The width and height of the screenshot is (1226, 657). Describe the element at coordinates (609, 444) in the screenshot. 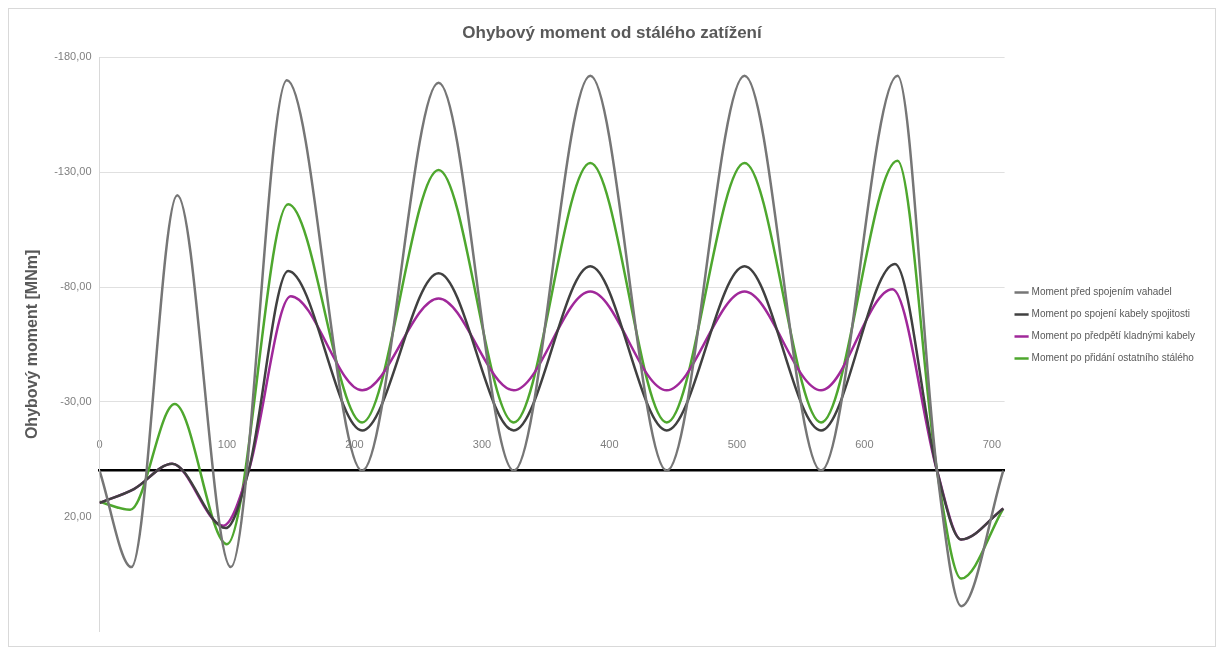

I see `x-tick-label: 400` at that location.